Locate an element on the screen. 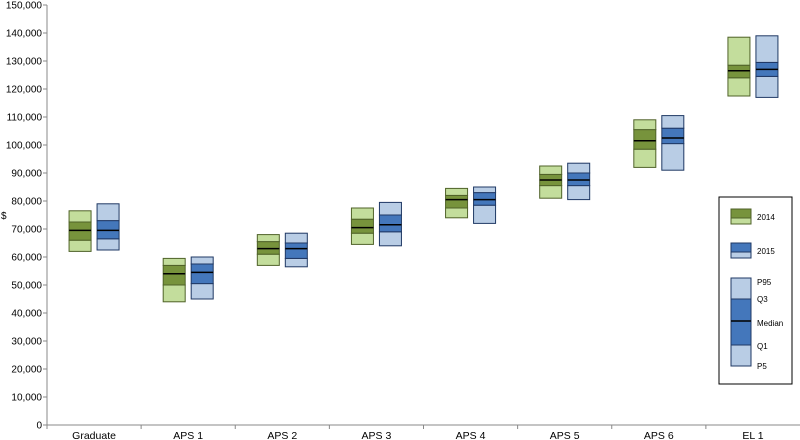  legend-item-2015: 2015 is located at coordinates (752, 250).